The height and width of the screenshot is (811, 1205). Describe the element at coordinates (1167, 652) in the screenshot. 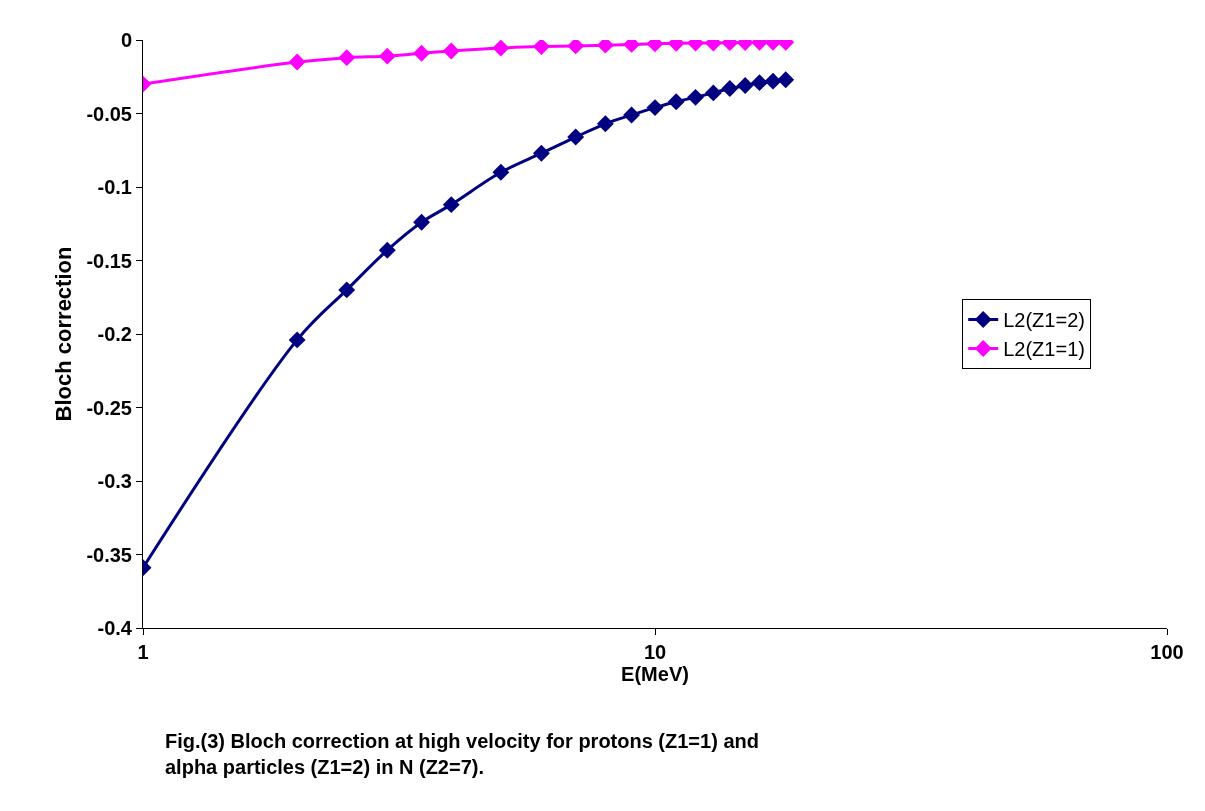

I see `x-tick-label: 100` at that location.